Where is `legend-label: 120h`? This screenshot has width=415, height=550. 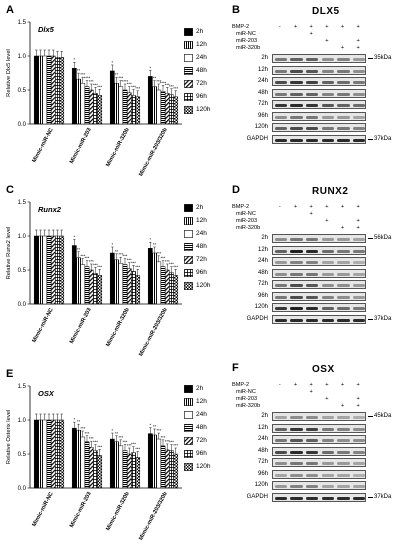
legend-label: 120h is located at coordinates (203, 109).